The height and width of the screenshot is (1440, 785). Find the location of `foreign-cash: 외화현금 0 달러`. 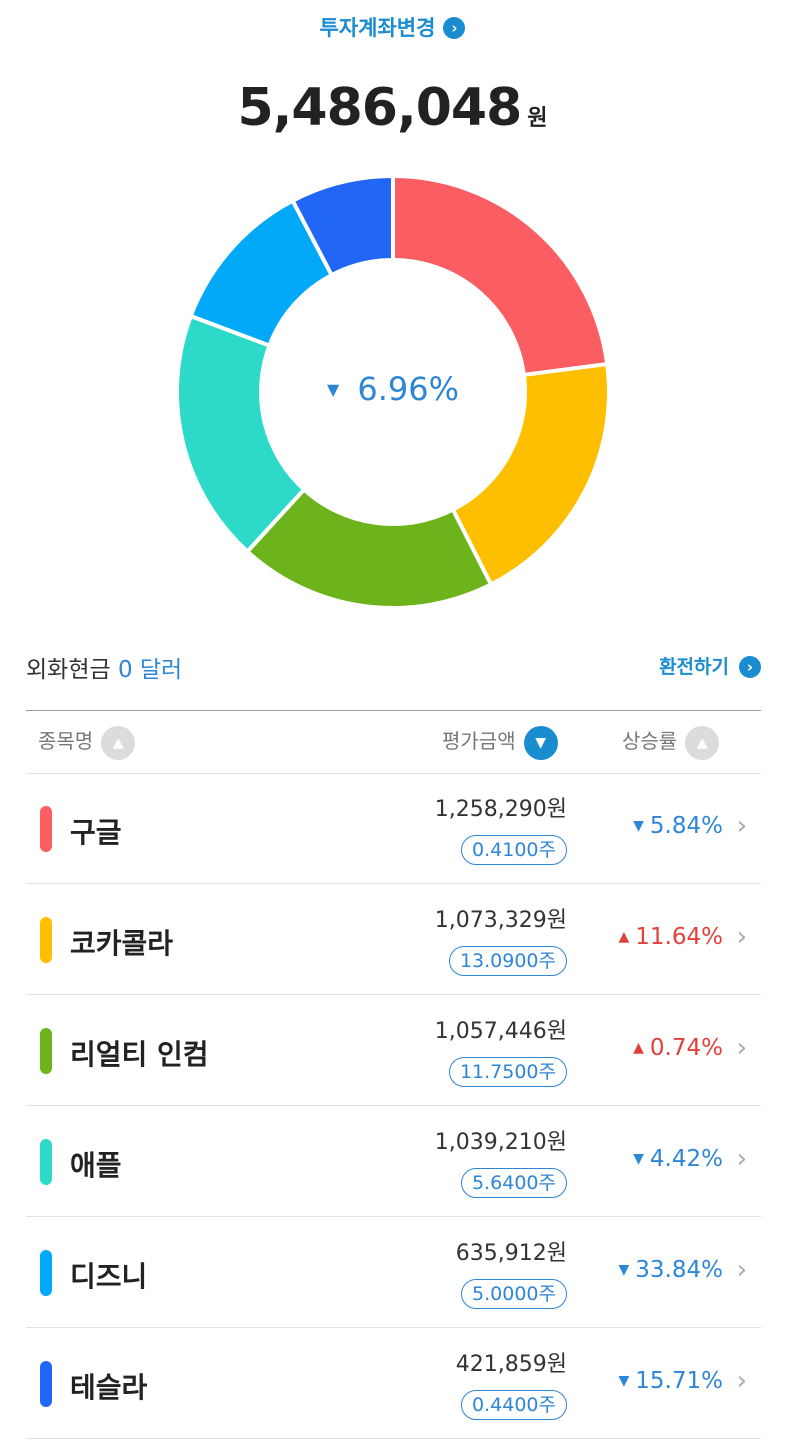

foreign-cash: 외화현금 0 달러 is located at coordinates (104, 667).